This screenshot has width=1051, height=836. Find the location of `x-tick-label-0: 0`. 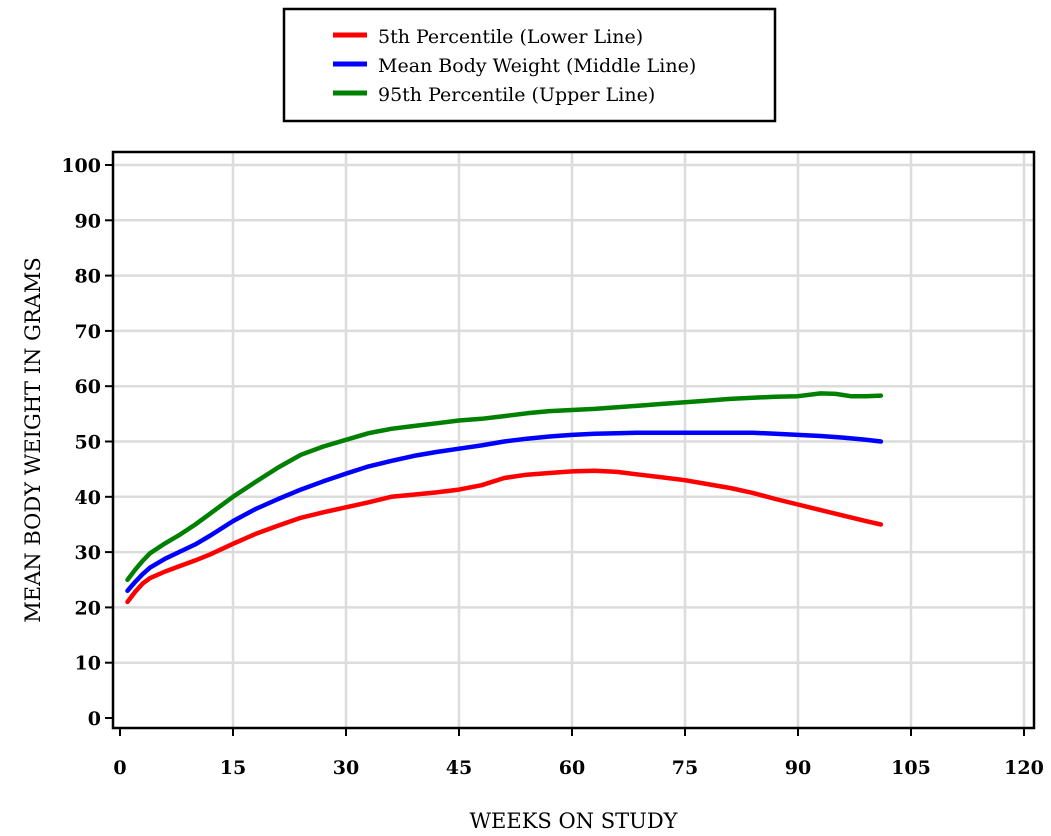

x-tick-label-0: 0 is located at coordinates (119, 768).